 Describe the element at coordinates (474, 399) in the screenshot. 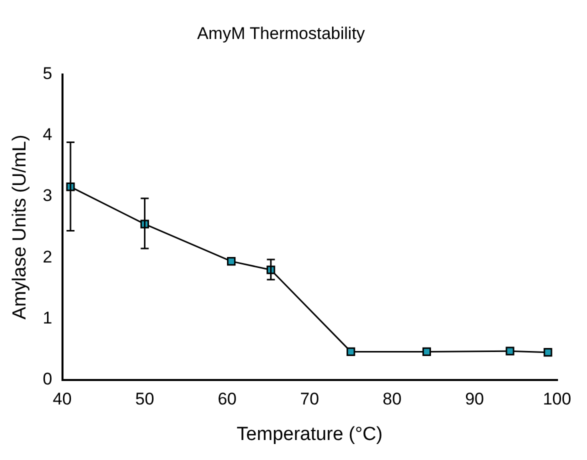

I see `x-tick-label: 90` at that location.